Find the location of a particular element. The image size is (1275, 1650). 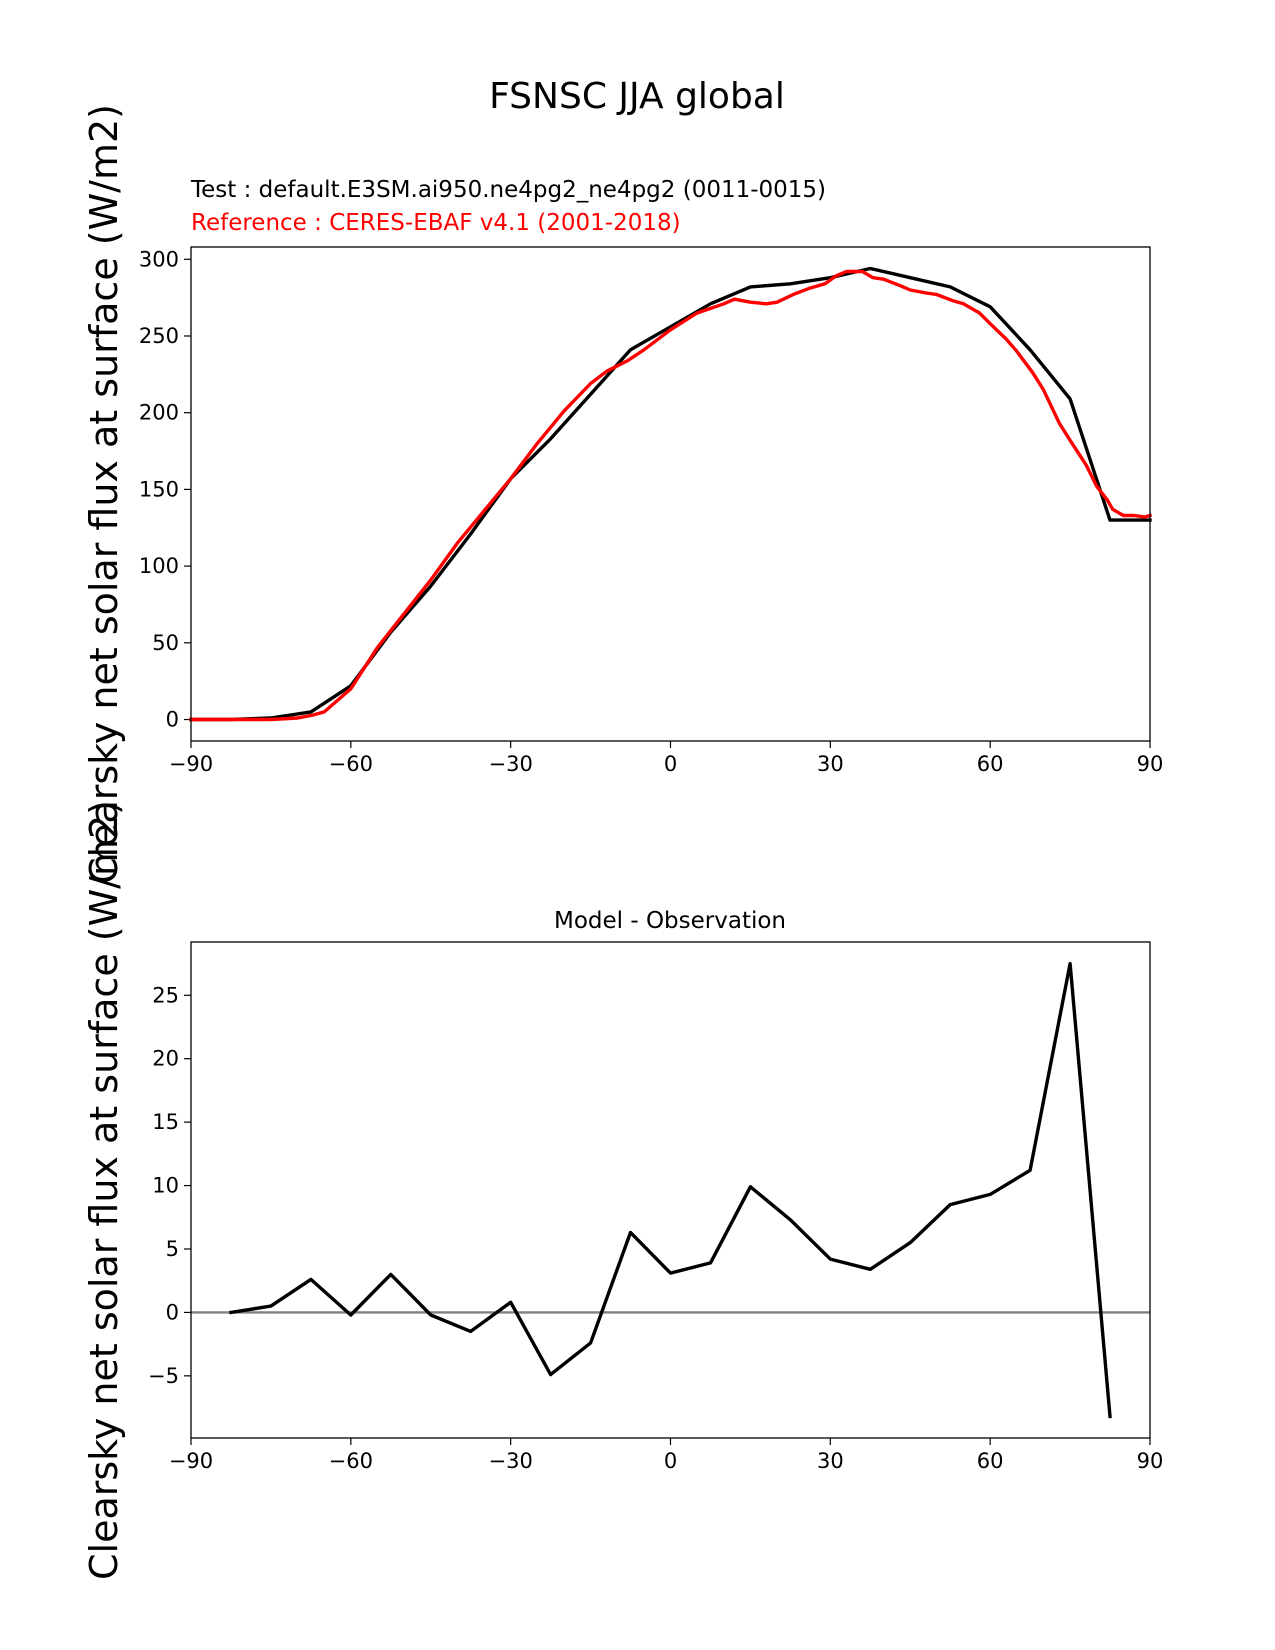

bottom-x-tick-label: 0 is located at coordinates (670, 1461).